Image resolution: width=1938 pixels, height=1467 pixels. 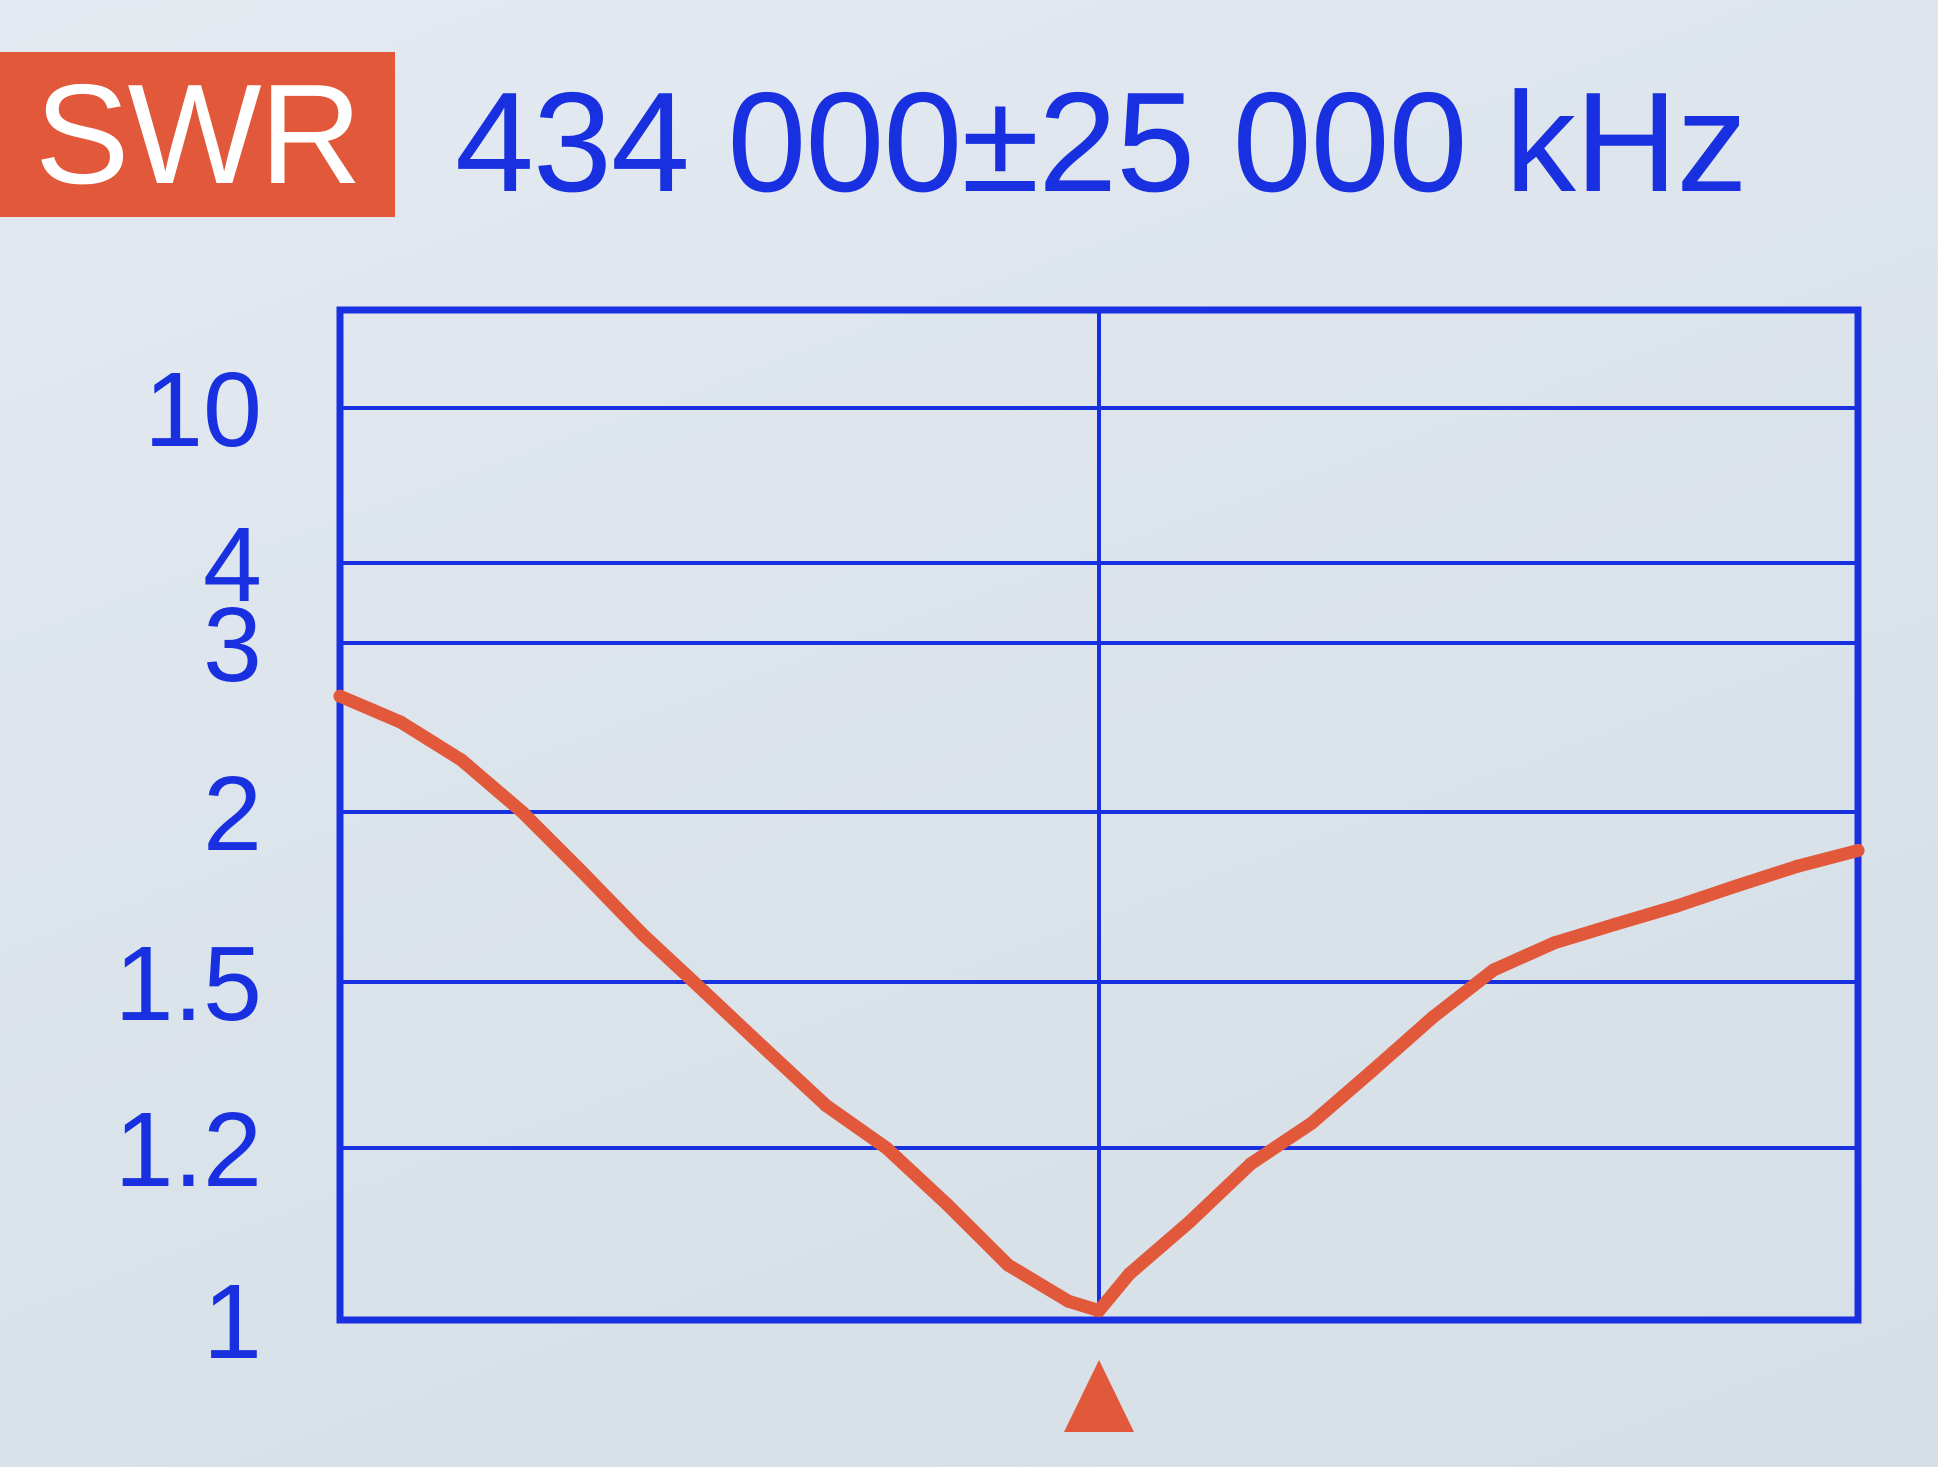 I want to click on mode-label: SWR, so click(x=198, y=134).